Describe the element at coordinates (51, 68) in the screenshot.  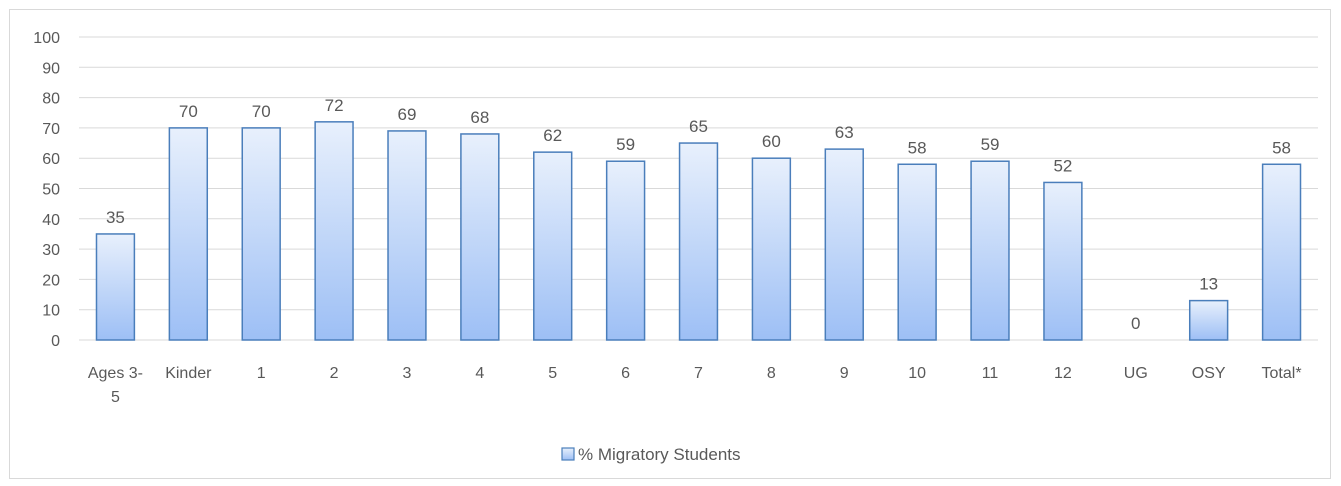
I see `y-tick-label: 90` at that location.